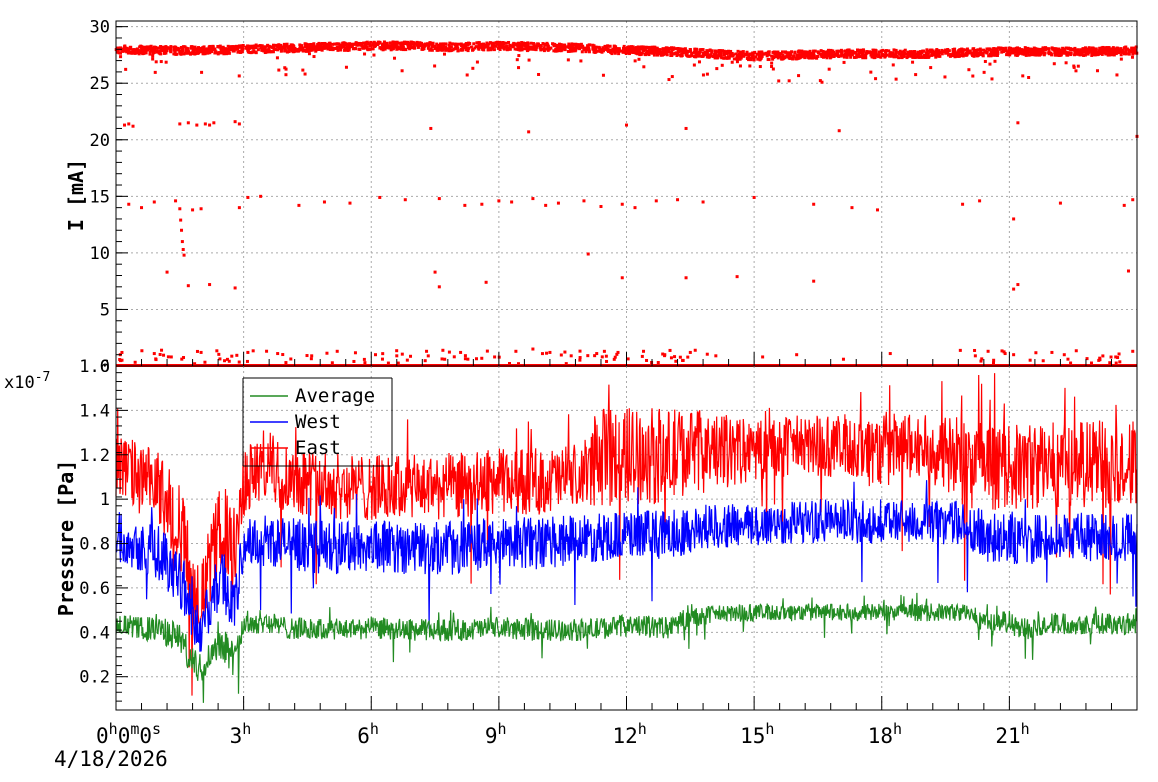  What do you see at coordinates (1012, 734) in the screenshot?
I see `x-tick-label-7: 21h​` at bounding box center [1012, 734].